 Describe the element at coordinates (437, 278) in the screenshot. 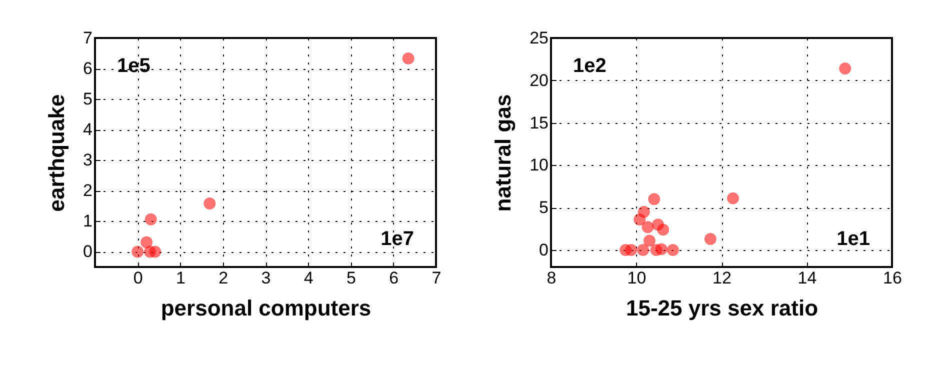

I see `x-tick-label: 7` at that location.